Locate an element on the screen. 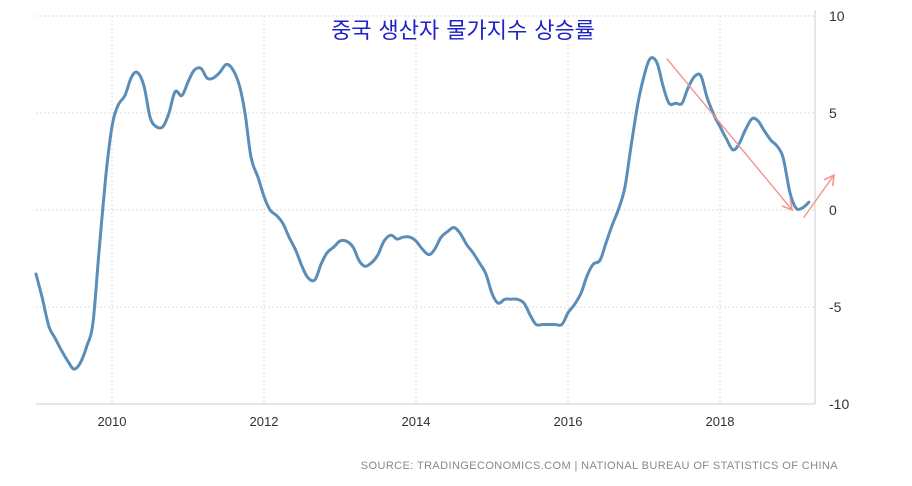 The image size is (912, 486). x-tick-label: 2012 is located at coordinates (264, 421).